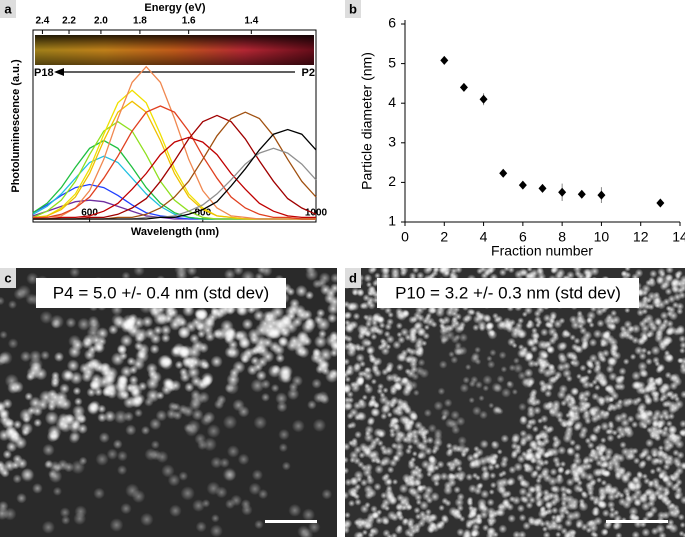  I want to click on x2-tick-label: 2.2, so click(69, 21).